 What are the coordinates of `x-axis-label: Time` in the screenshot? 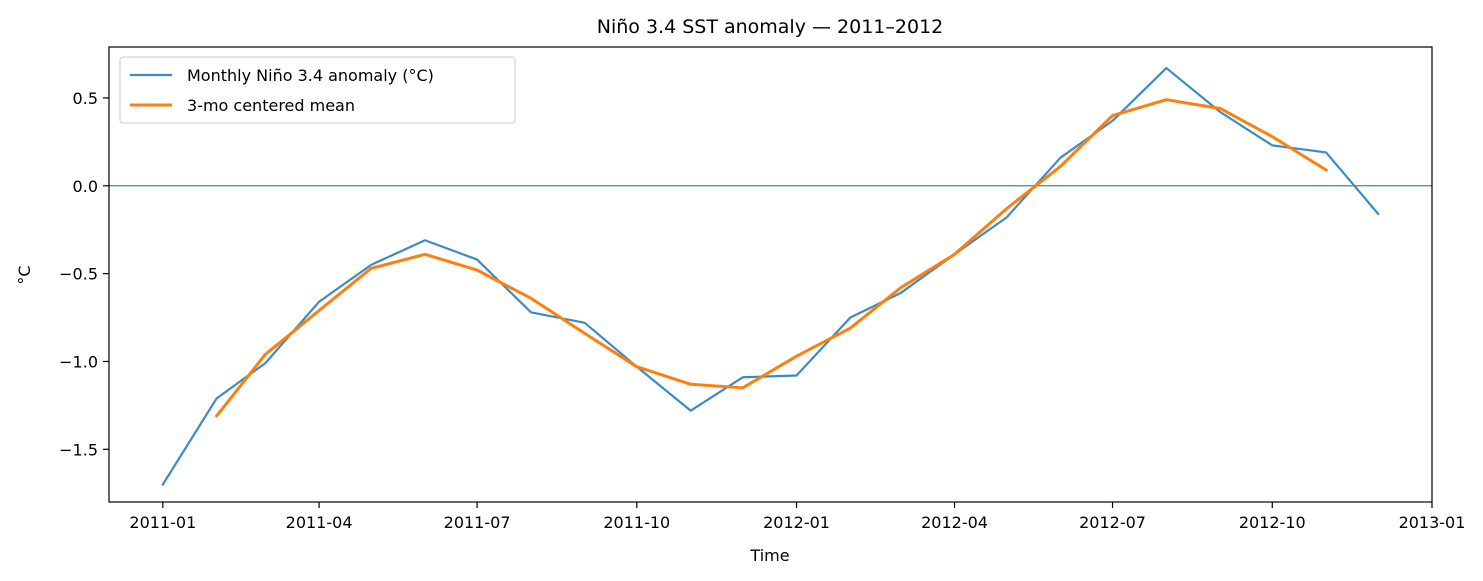 It's located at (769, 555).